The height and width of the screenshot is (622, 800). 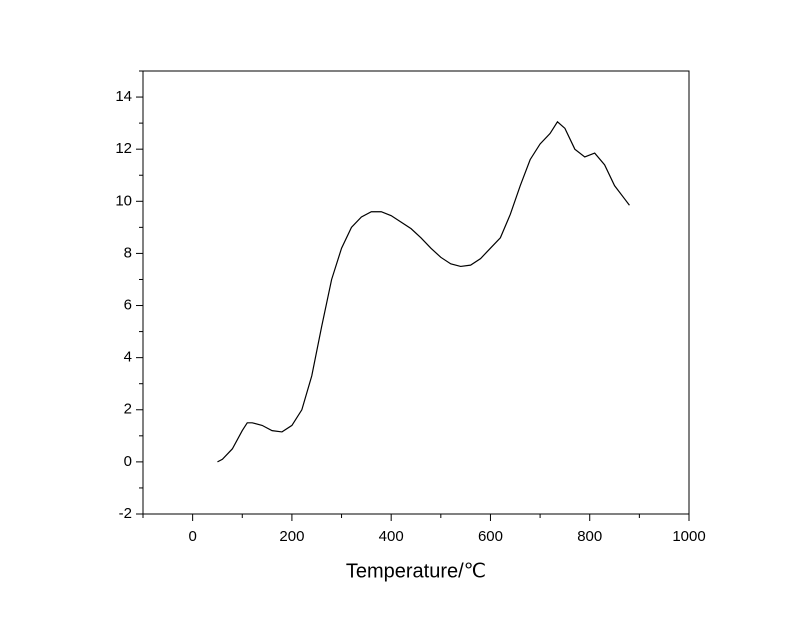 What do you see at coordinates (589, 536) in the screenshot?
I see `x-tick-label: 800` at bounding box center [589, 536].